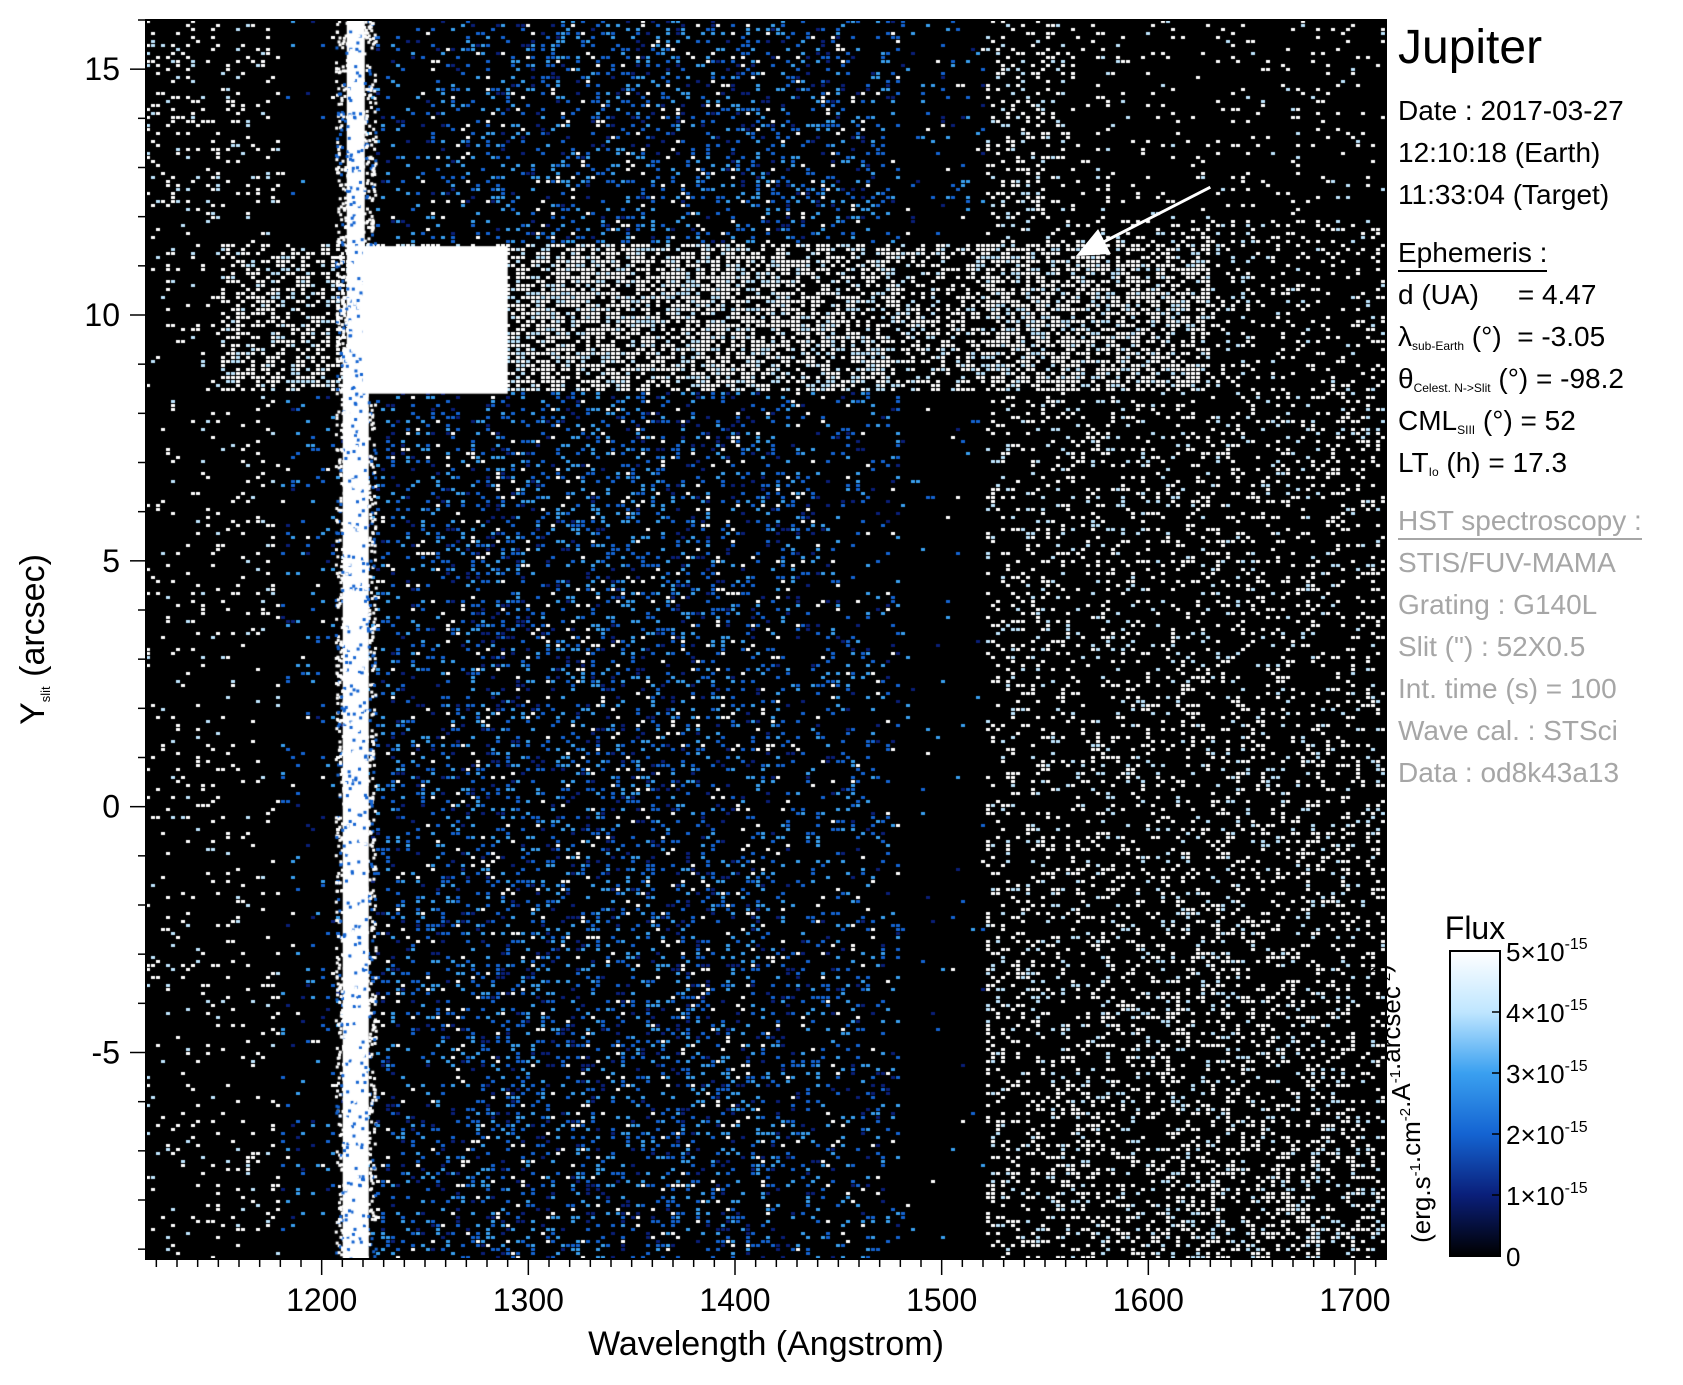  Describe the element at coordinates (1557, 294) in the screenshot. I see `distance-value: = 4.47` at that location.